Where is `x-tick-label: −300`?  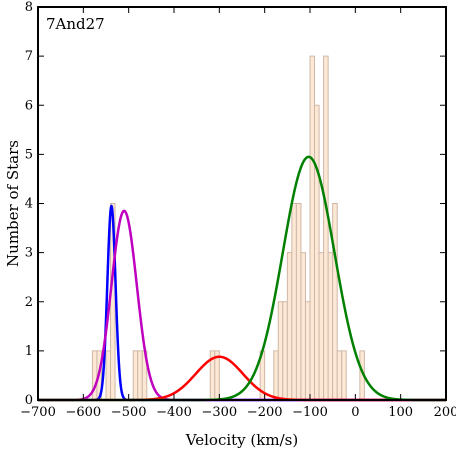
x-tick-label: −300 is located at coordinates (219, 412).